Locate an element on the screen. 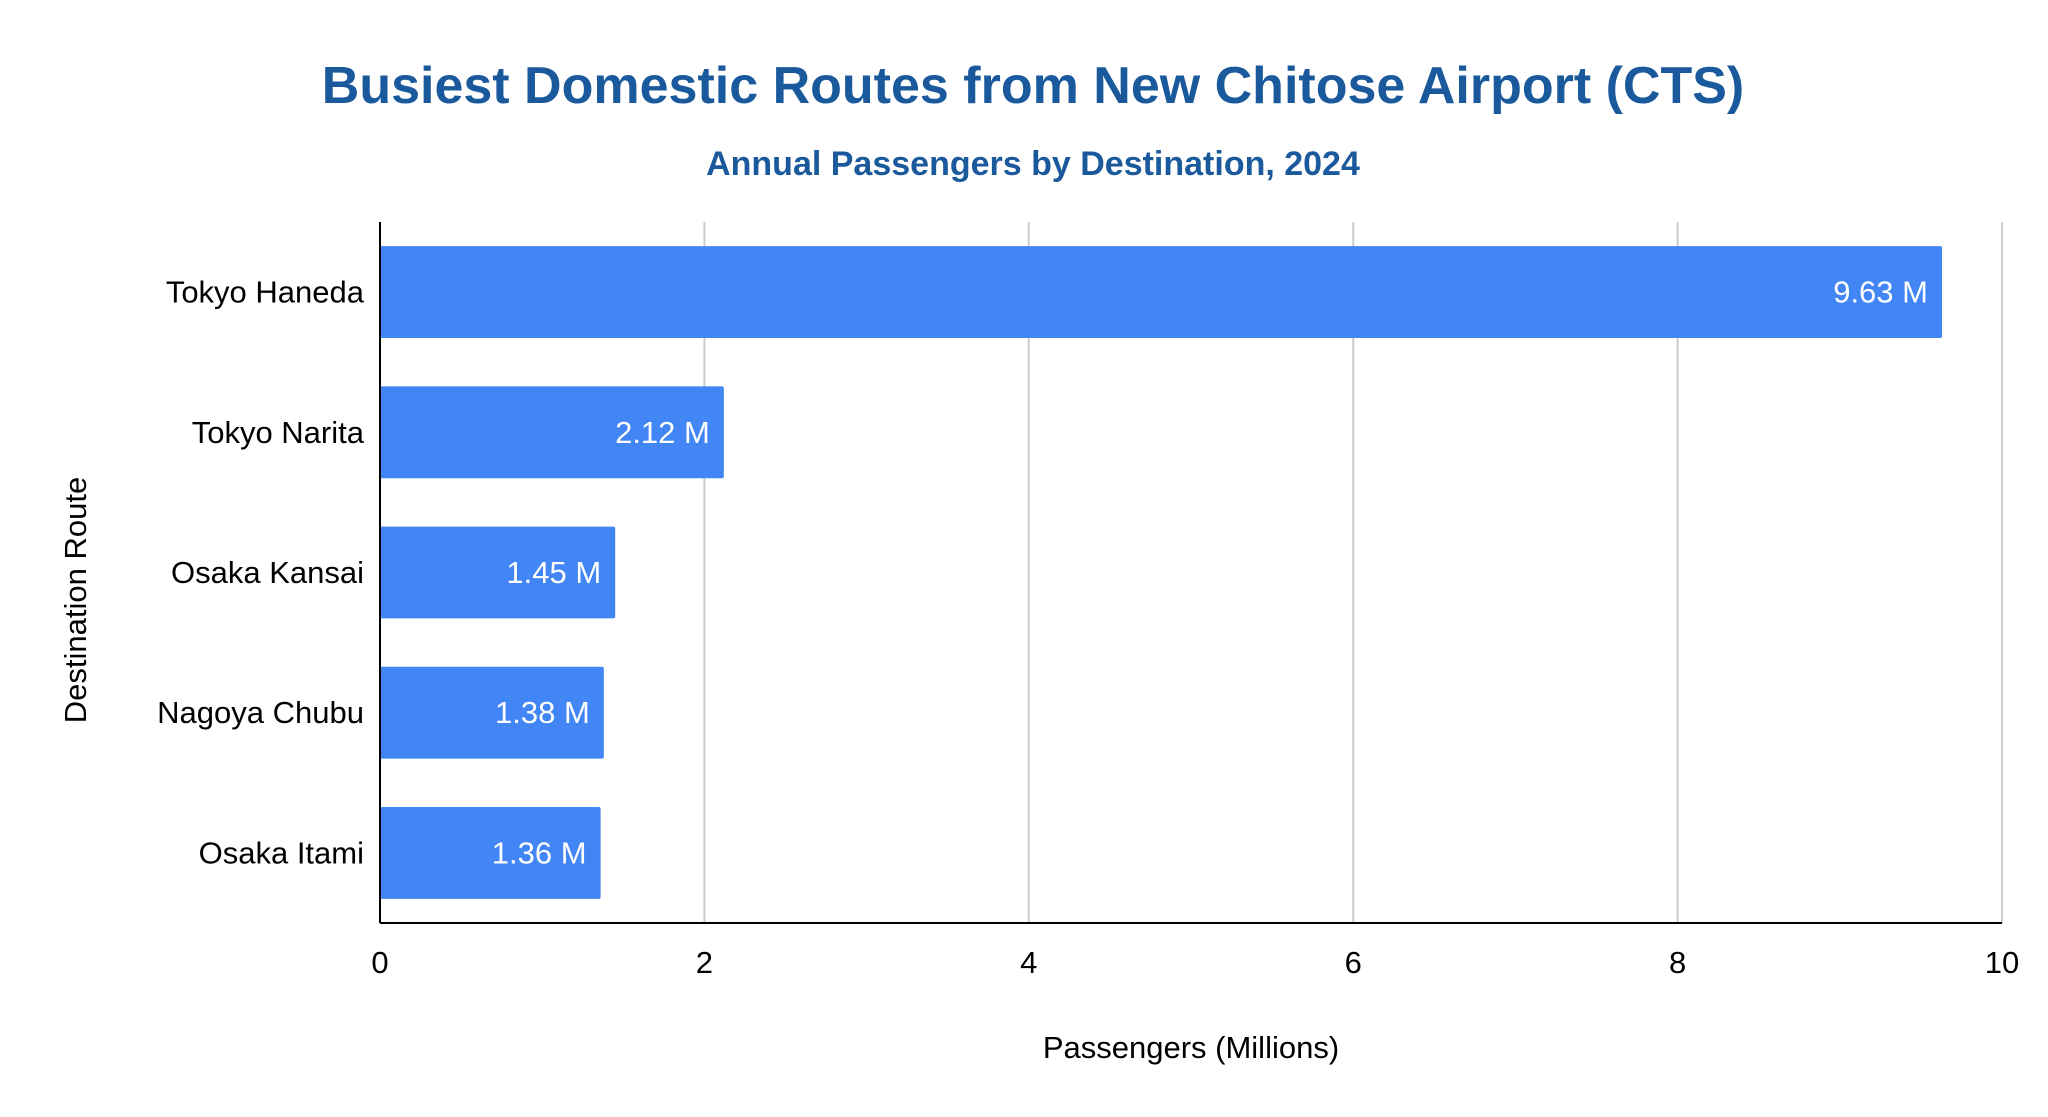  x-tick-labels: 0 2 4 6 8 10 is located at coordinates (1195, 962).